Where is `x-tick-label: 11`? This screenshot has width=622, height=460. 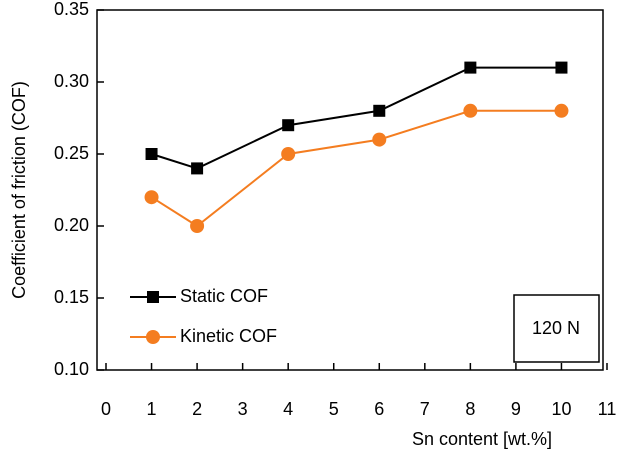 x-tick-label: 11 is located at coordinates (607, 409).